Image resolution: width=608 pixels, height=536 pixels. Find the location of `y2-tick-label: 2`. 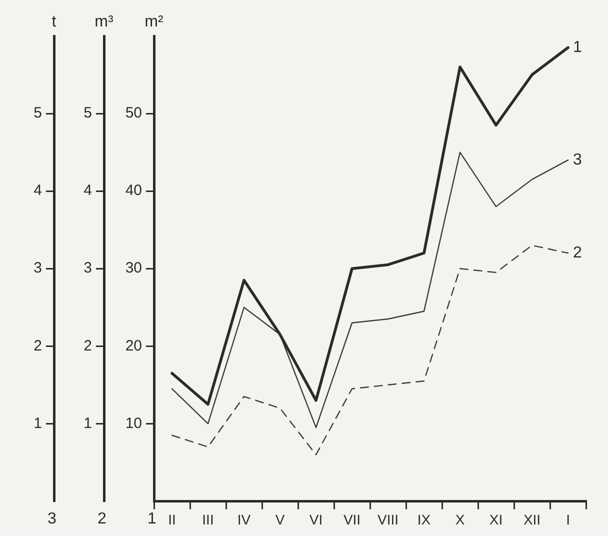

y2-tick-label: 2 is located at coordinates (88, 345).